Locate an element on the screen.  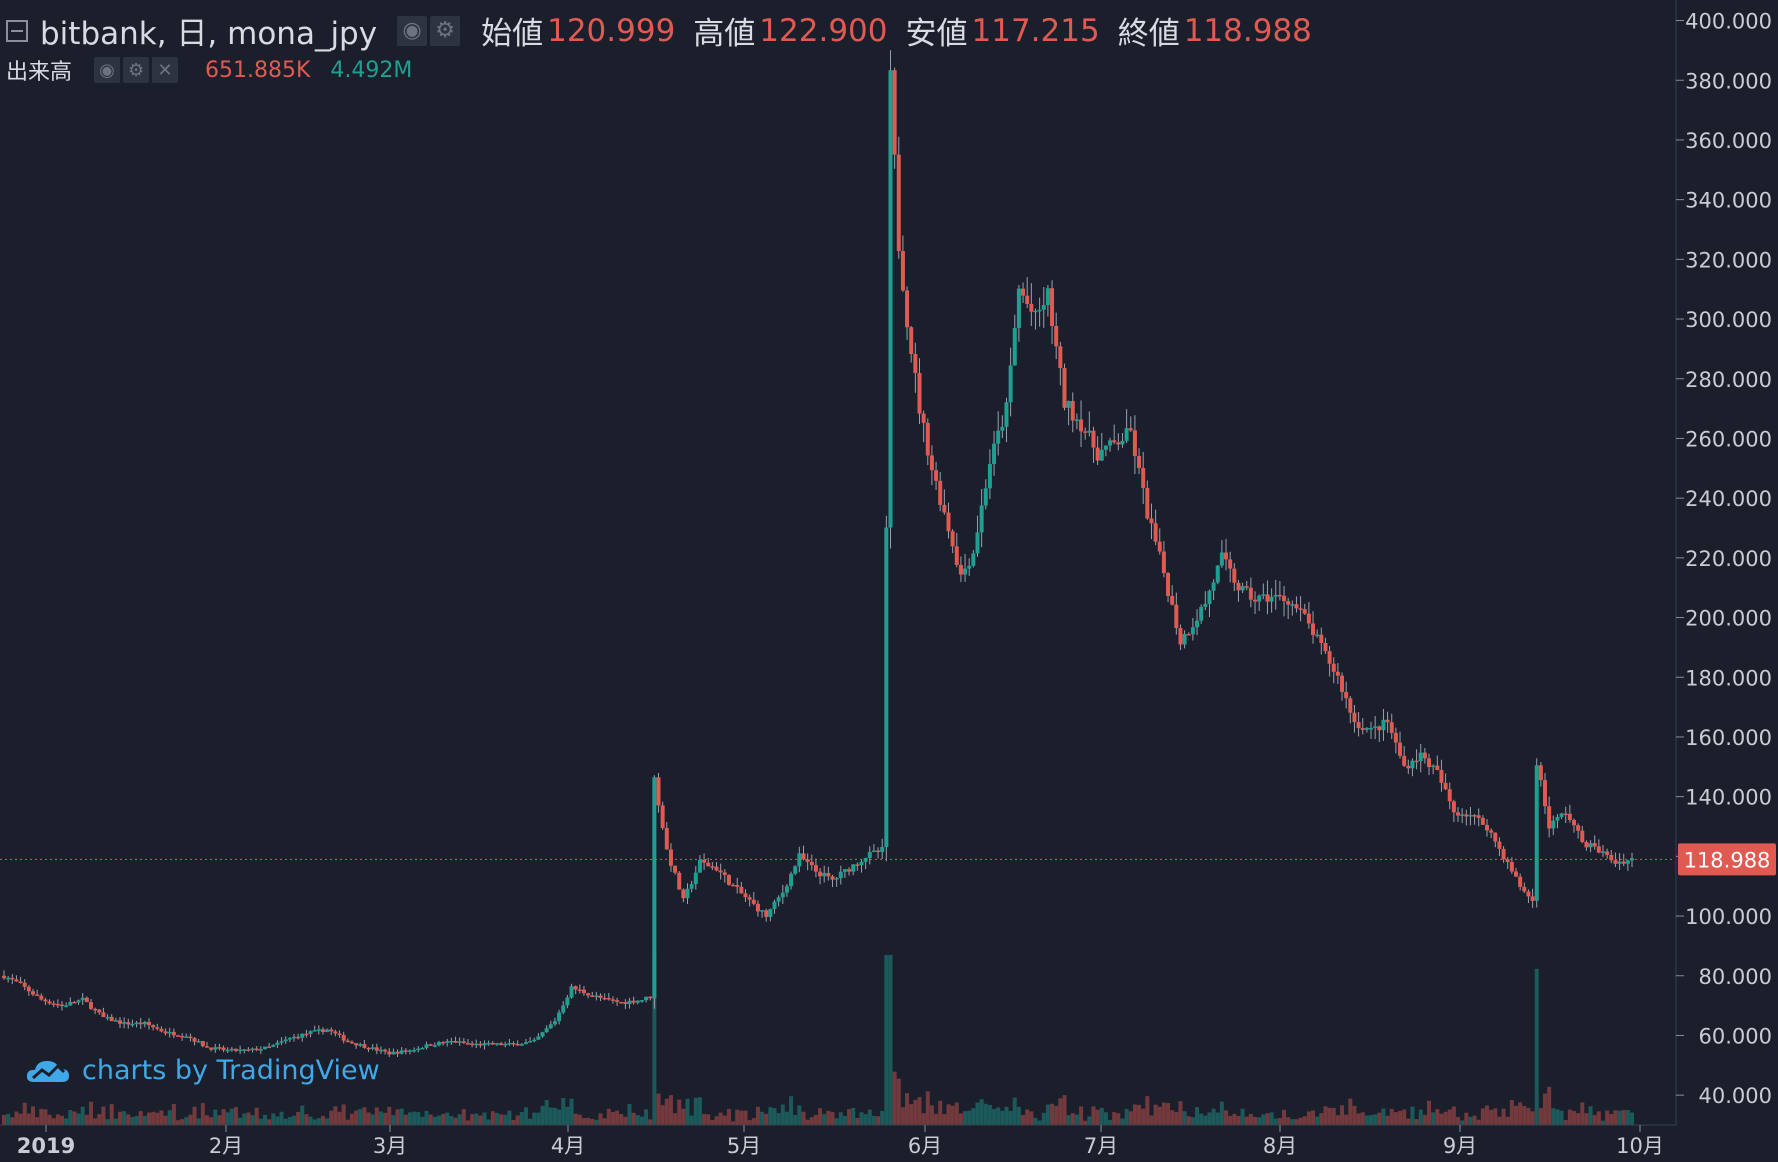
tradingview-watermark: charts by TradingView is located at coordinates (202, 1070).